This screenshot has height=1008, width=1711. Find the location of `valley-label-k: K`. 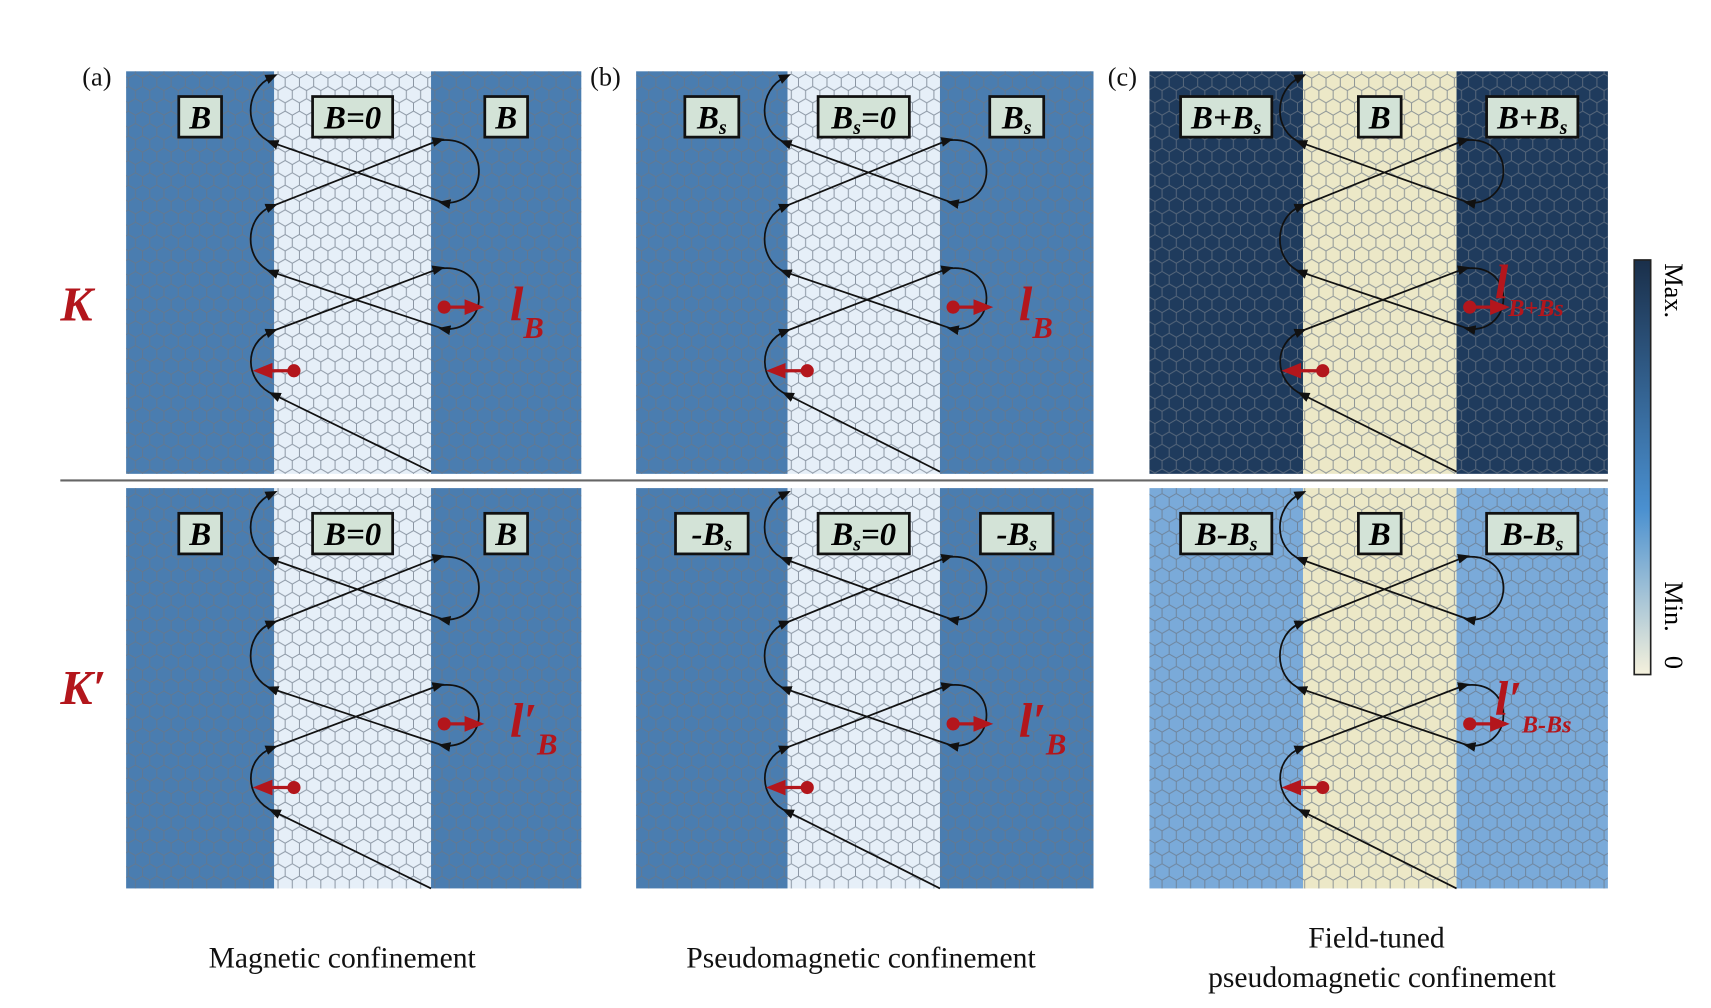

valley-label-k: K is located at coordinates (77, 304).